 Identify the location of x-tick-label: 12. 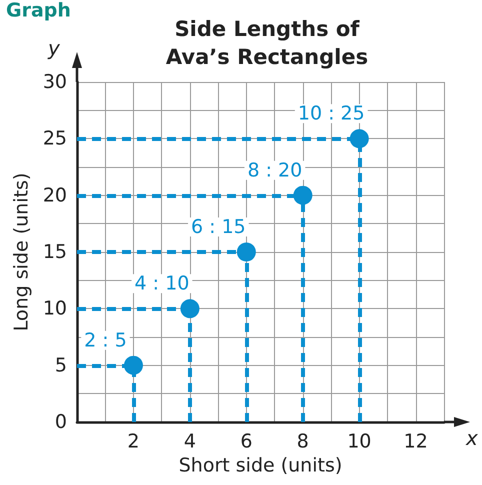
(416, 441).